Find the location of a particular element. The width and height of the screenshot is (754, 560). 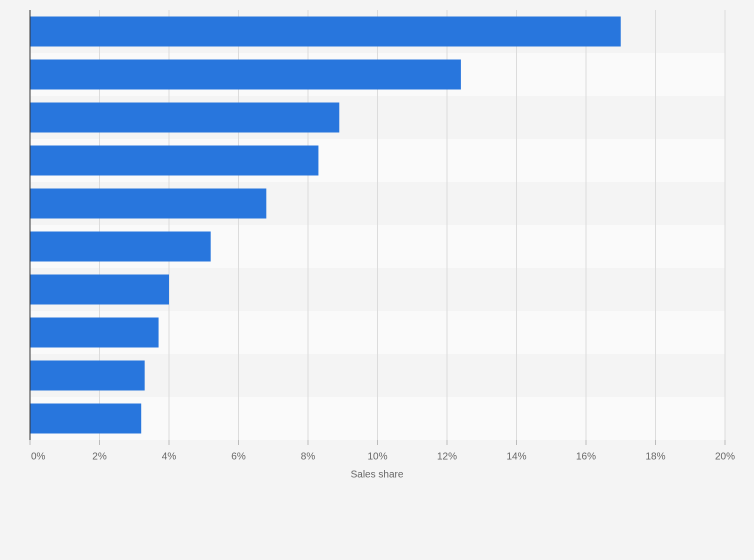

x-tick-label: 4% is located at coordinates (169, 457).